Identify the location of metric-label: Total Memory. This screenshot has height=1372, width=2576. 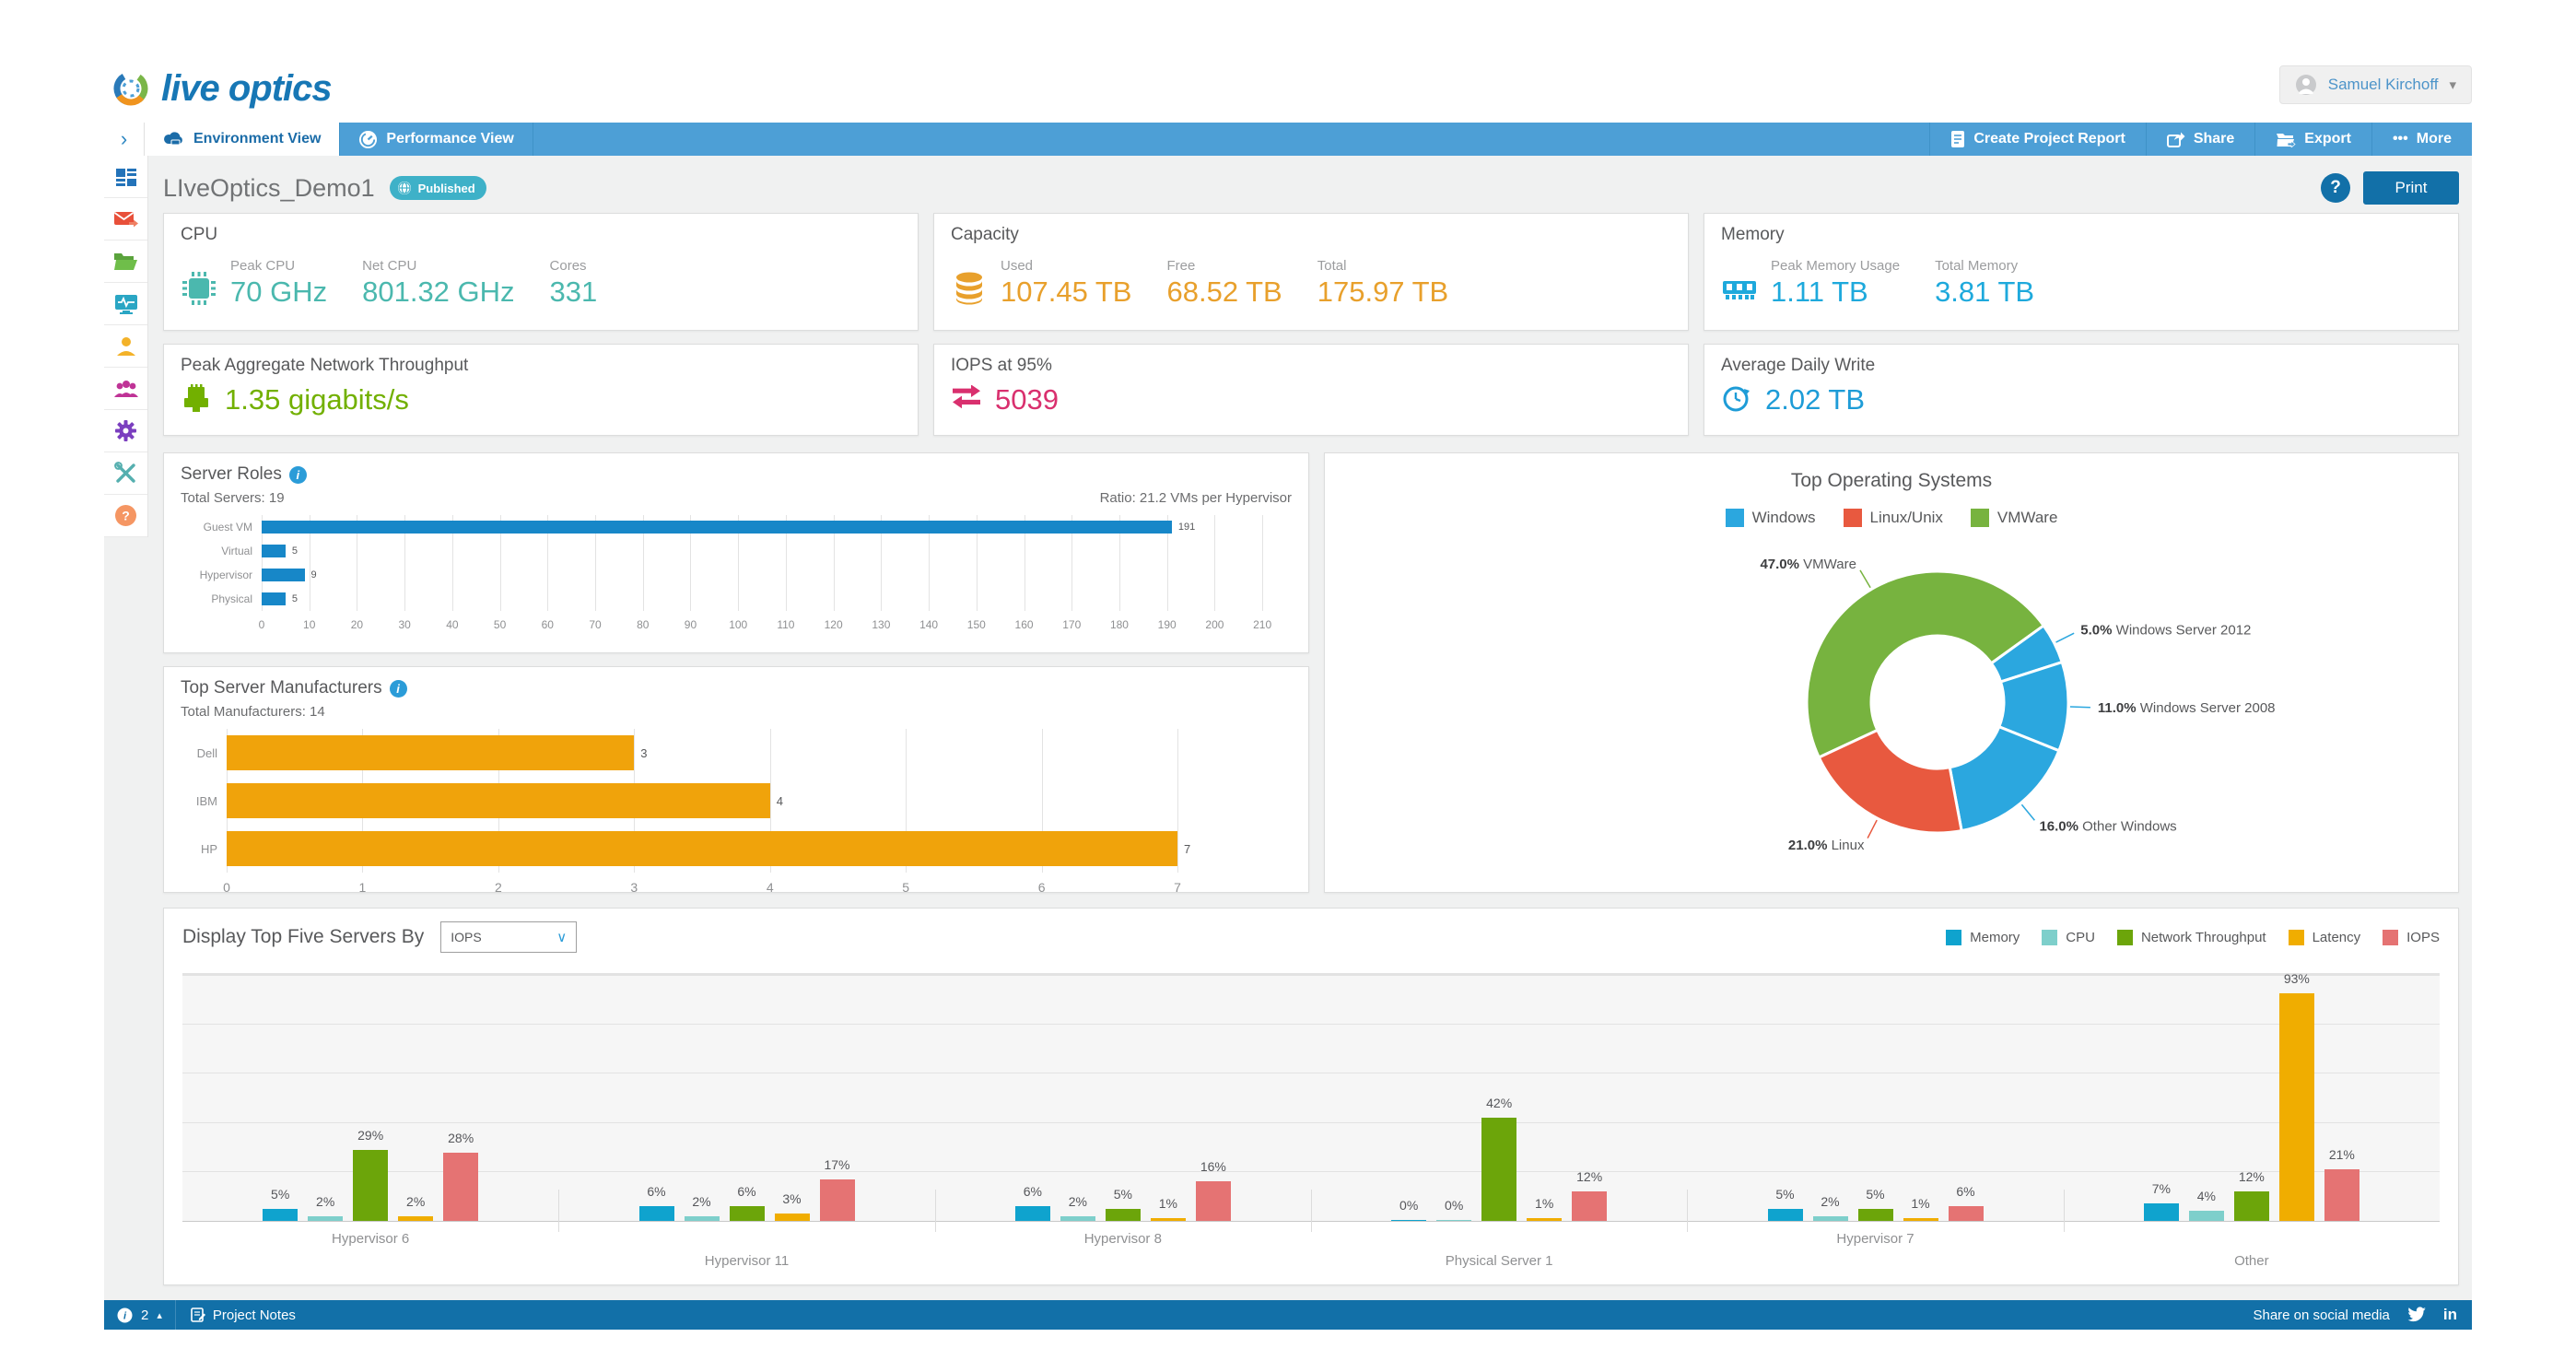
(1977, 266).